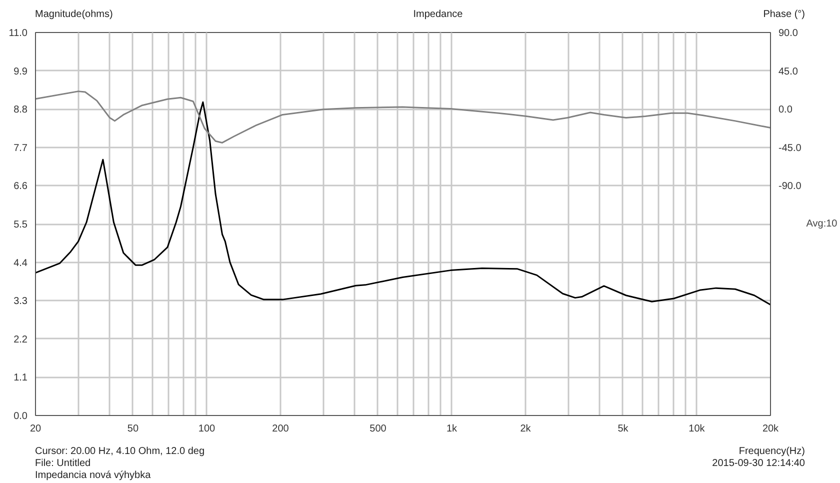 The image size is (840, 483). What do you see at coordinates (36, 429) in the screenshot?
I see `x-tick-label: 20` at bounding box center [36, 429].